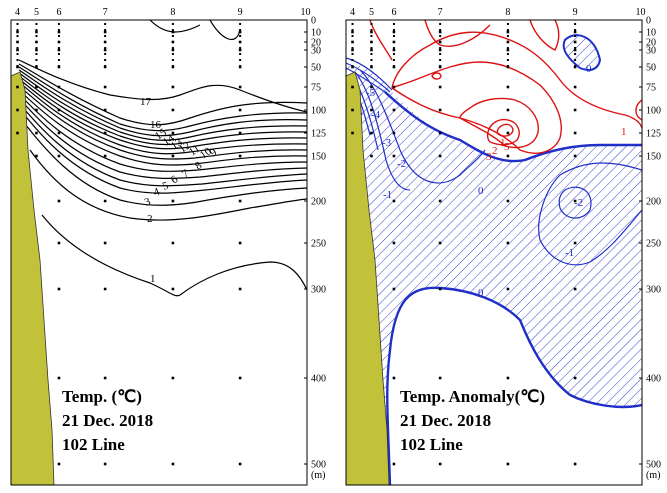 The image size is (667, 493). I want to click on contour-neg1-right, so click(590, 214).